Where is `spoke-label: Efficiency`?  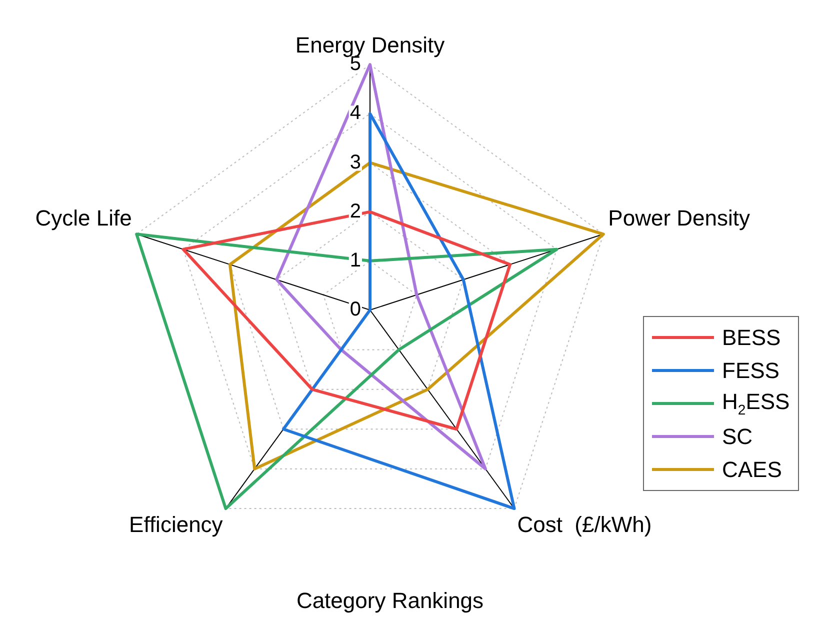 spoke-label: Efficiency is located at coordinates (176, 524).